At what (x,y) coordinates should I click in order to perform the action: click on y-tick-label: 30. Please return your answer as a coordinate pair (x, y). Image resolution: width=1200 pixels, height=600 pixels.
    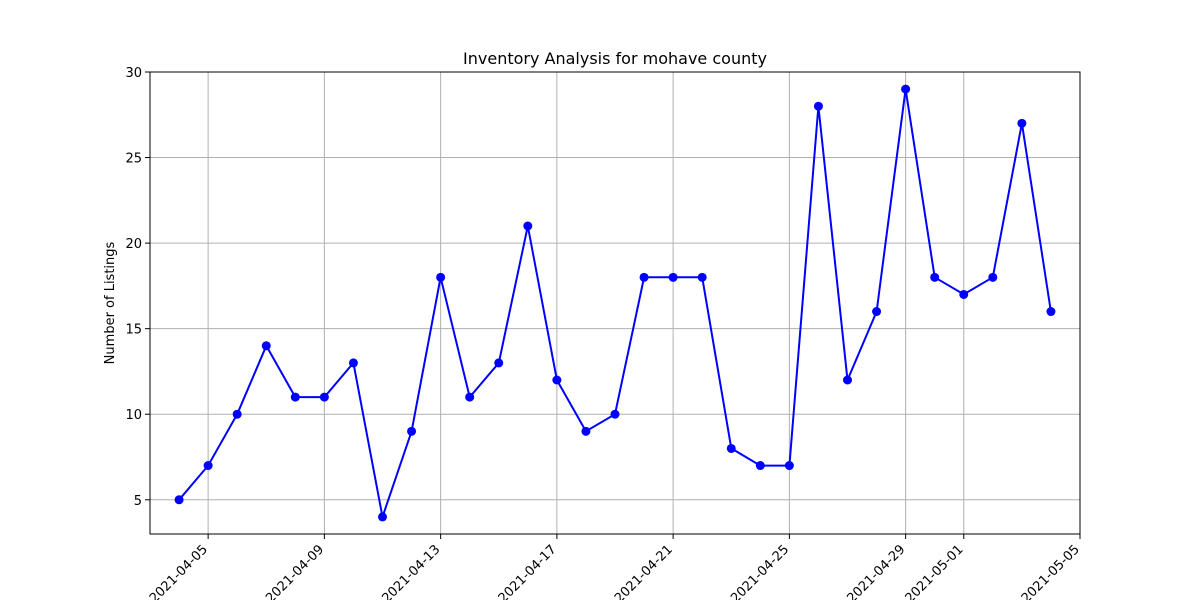
    Looking at the image, I should click on (133, 73).